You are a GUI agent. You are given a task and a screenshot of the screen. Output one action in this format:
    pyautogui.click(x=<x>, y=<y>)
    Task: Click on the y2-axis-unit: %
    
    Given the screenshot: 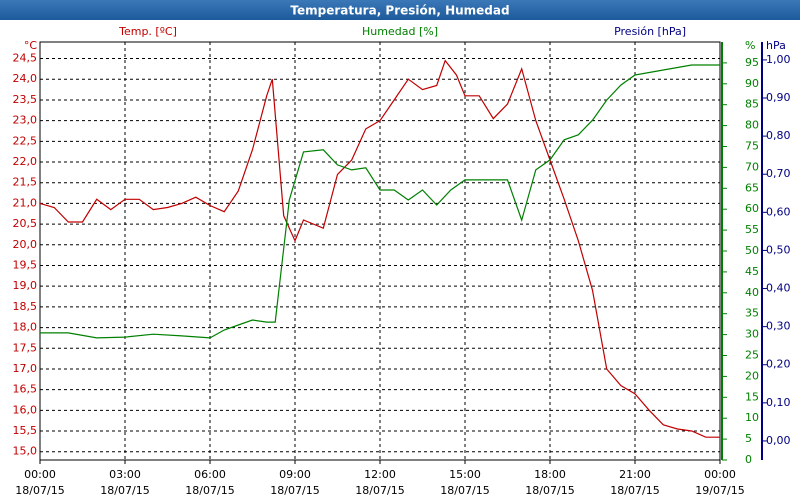 What is the action you would take?
    pyautogui.click(x=750, y=45)
    